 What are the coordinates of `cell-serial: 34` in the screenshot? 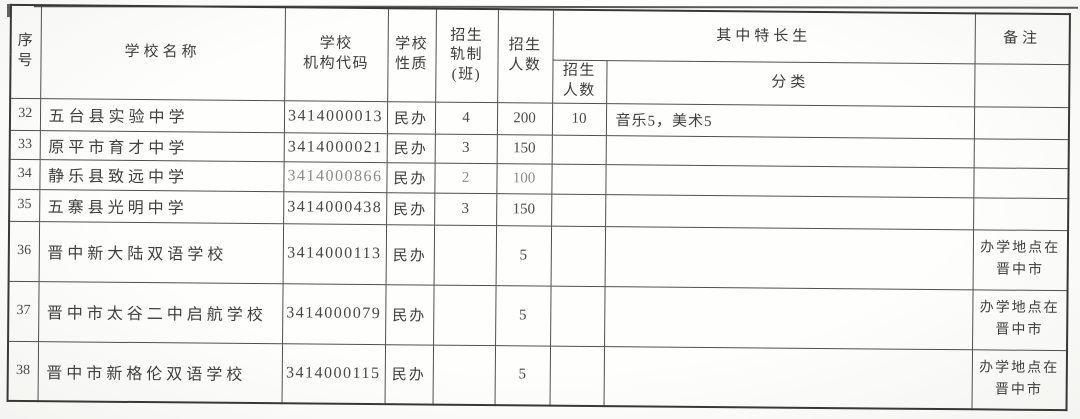 It's located at (24, 174).